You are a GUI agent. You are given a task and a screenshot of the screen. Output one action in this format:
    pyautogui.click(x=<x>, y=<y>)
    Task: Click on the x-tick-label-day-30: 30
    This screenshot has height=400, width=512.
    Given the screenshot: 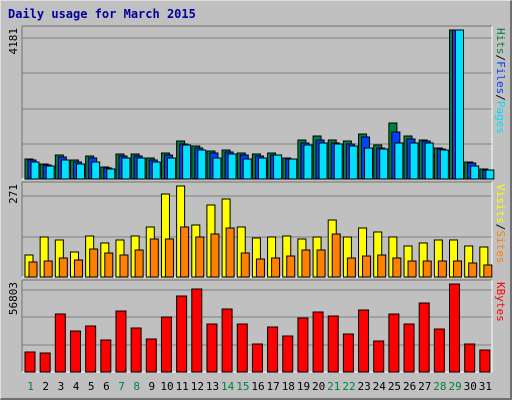 What is the action you would take?
    pyautogui.click(x=470, y=386)
    